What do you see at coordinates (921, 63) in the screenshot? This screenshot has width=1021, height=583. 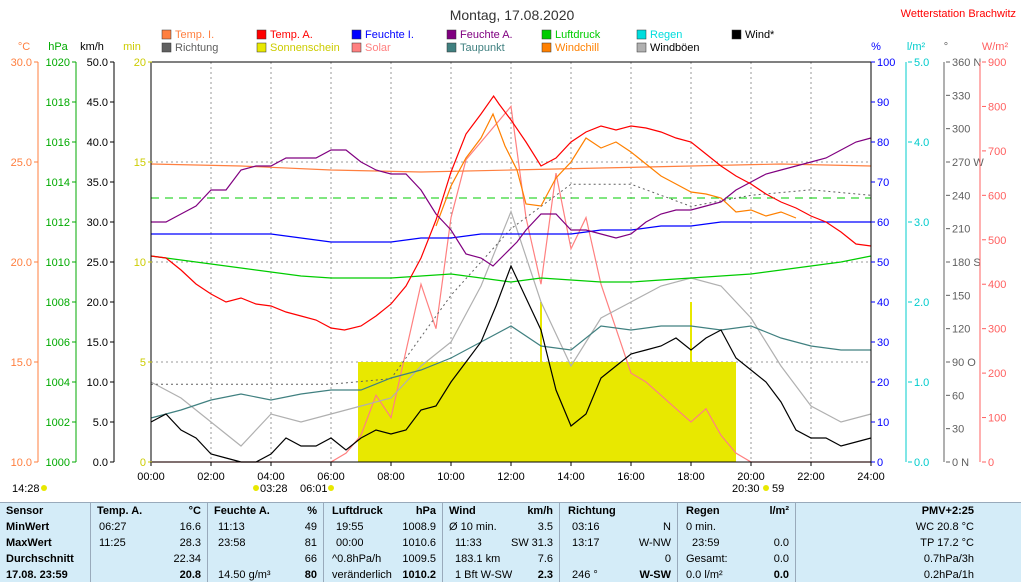 I see `rain-tick-label: 5.0` at bounding box center [921, 63].